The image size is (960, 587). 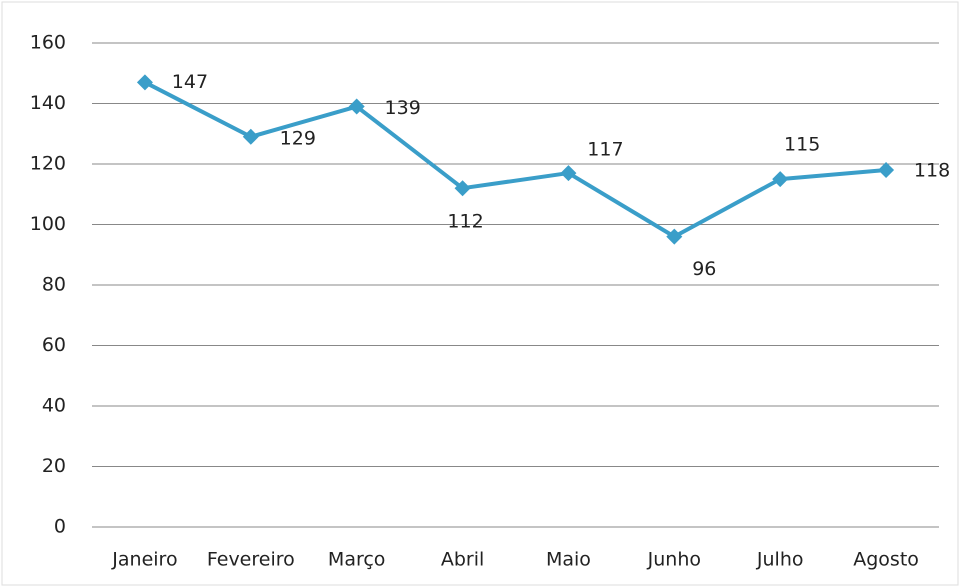 I want to click on x-tick-label: Janeiro, so click(x=144, y=560).